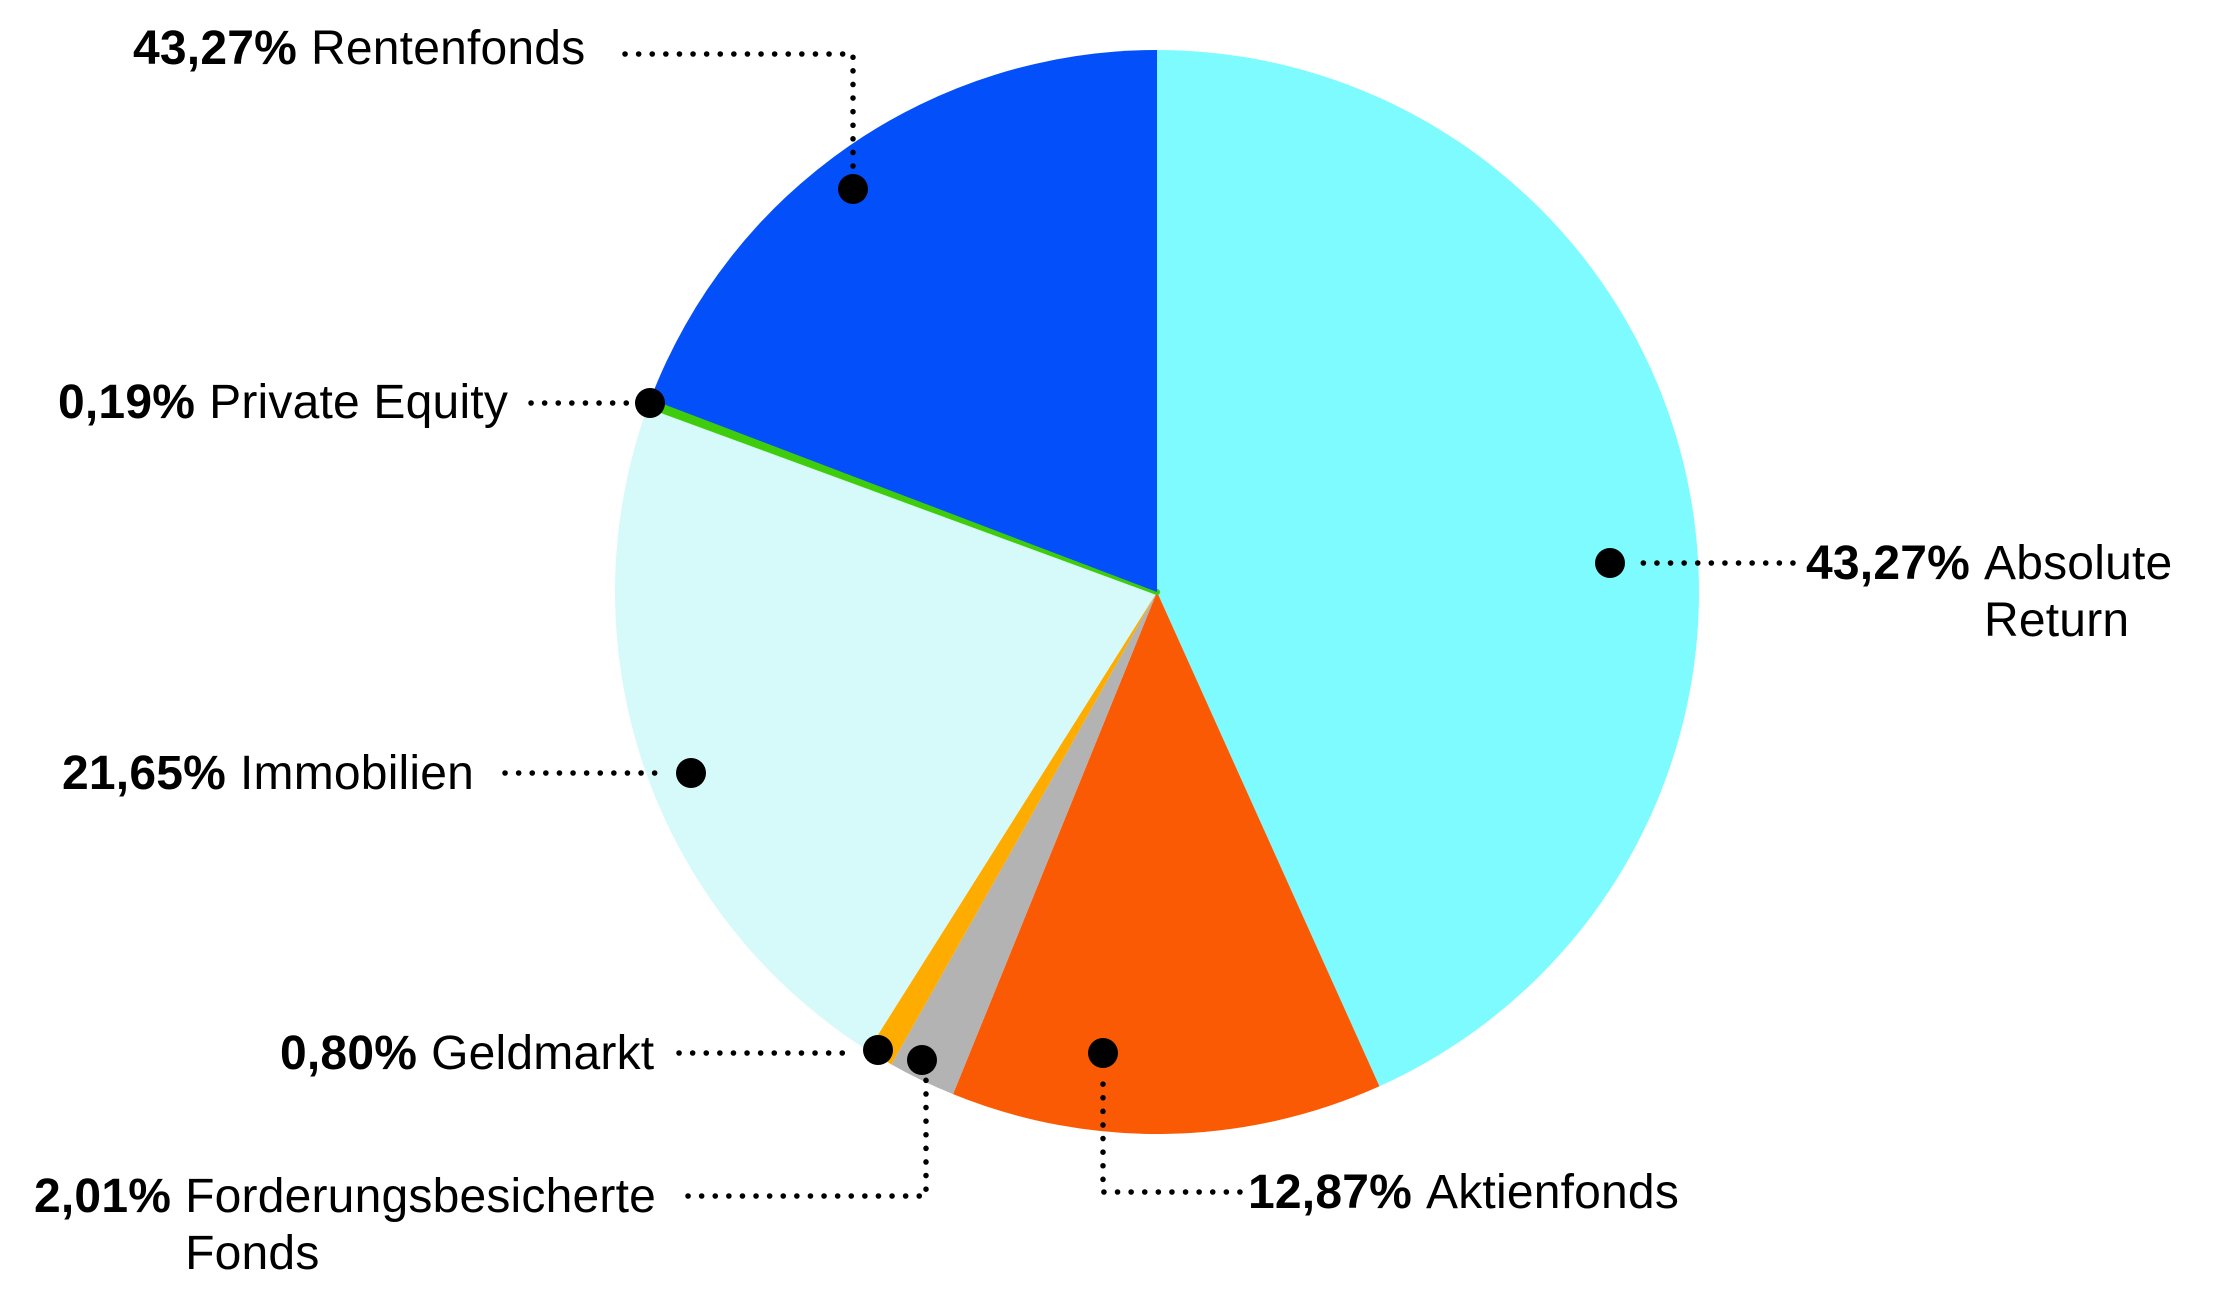  What do you see at coordinates (903, 321) in the screenshot?
I see `pie-slice-rentenfonds` at bounding box center [903, 321].